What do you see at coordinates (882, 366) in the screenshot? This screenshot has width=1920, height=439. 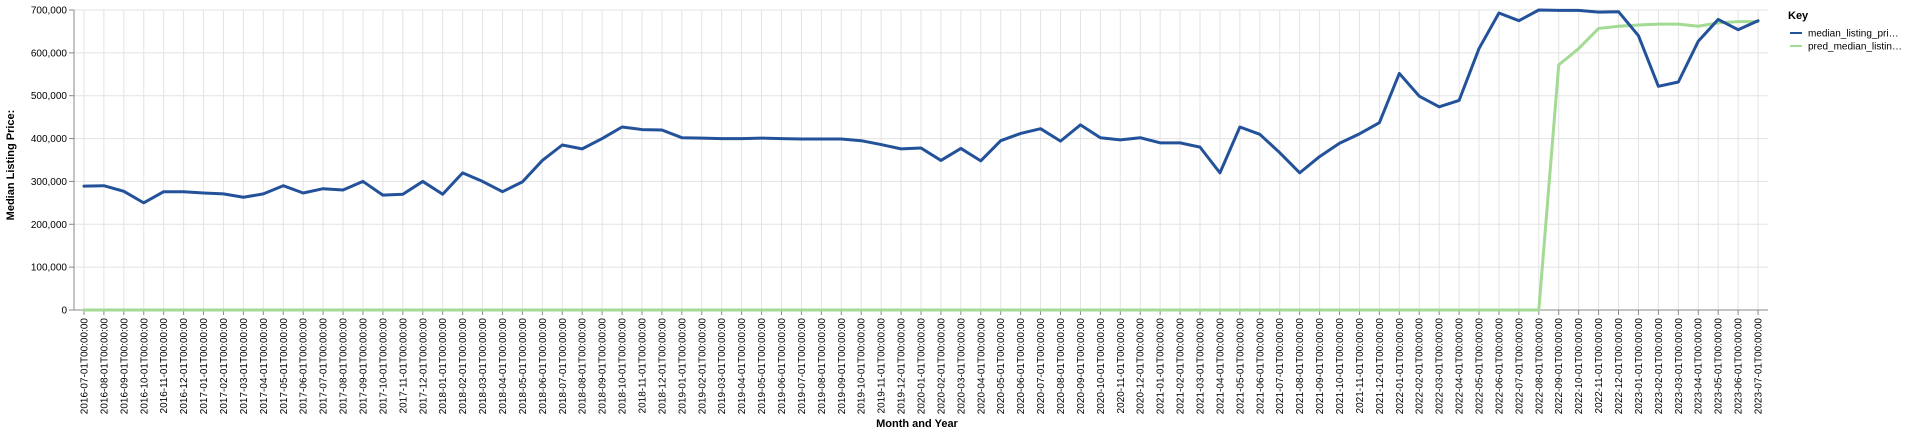 I see `x-tick-label: 2019-11-01T00:00:00` at bounding box center [882, 366].